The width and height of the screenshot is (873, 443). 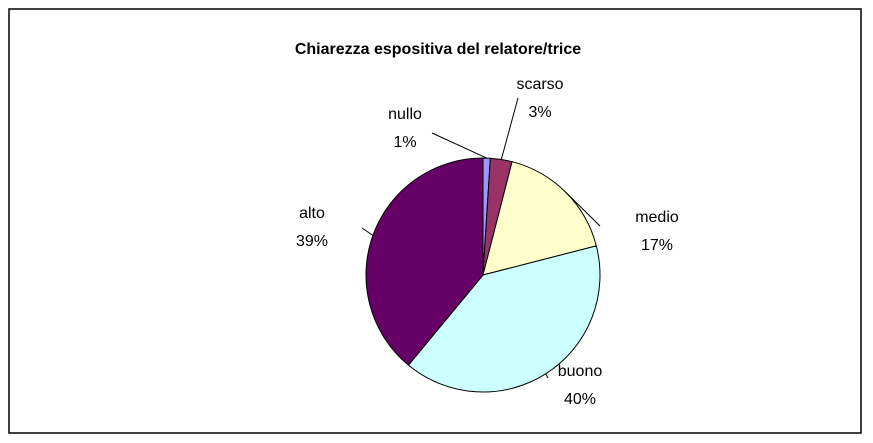 What do you see at coordinates (312, 241) in the screenshot?
I see `slice-value-label: 39%` at bounding box center [312, 241].